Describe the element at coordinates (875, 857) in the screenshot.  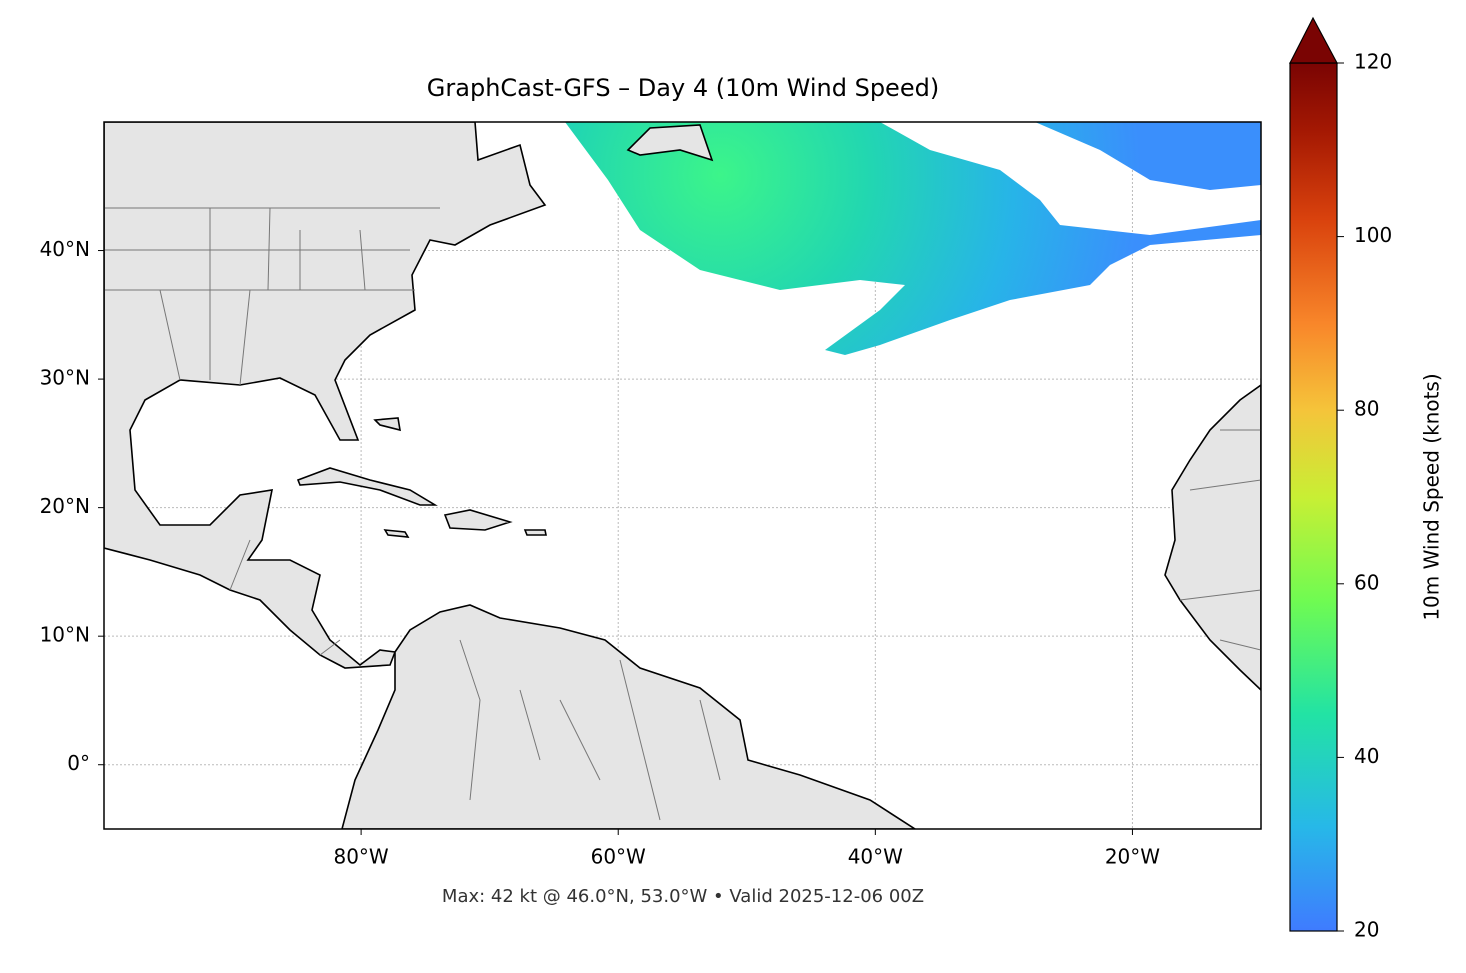
I see `x-tick-label: 40°W` at that location.